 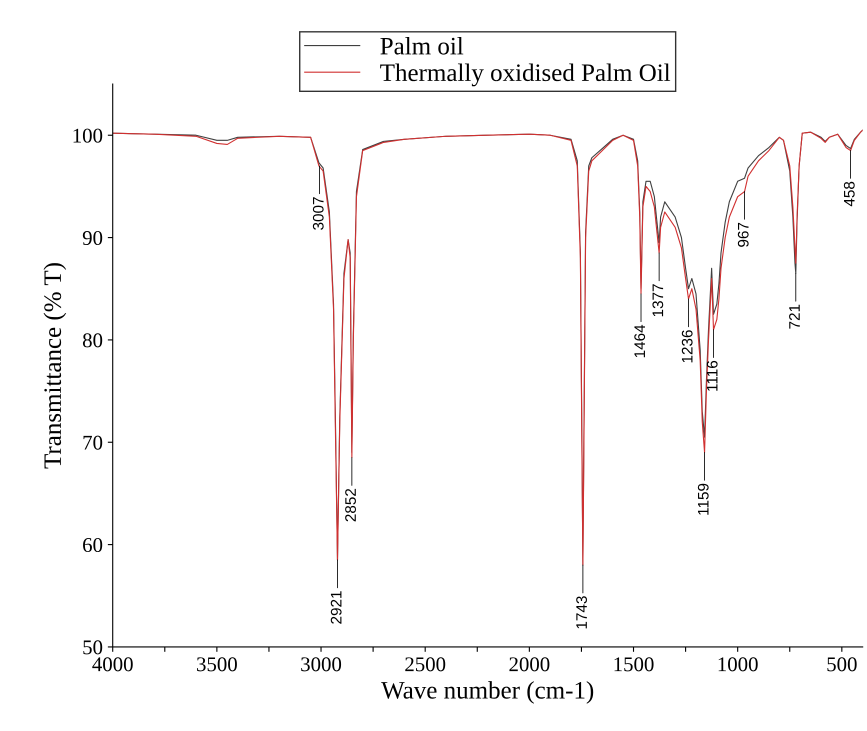 What do you see at coordinates (422, 45) in the screenshot?
I see `legend-label: Palm oil` at bounding box center [422, 45].